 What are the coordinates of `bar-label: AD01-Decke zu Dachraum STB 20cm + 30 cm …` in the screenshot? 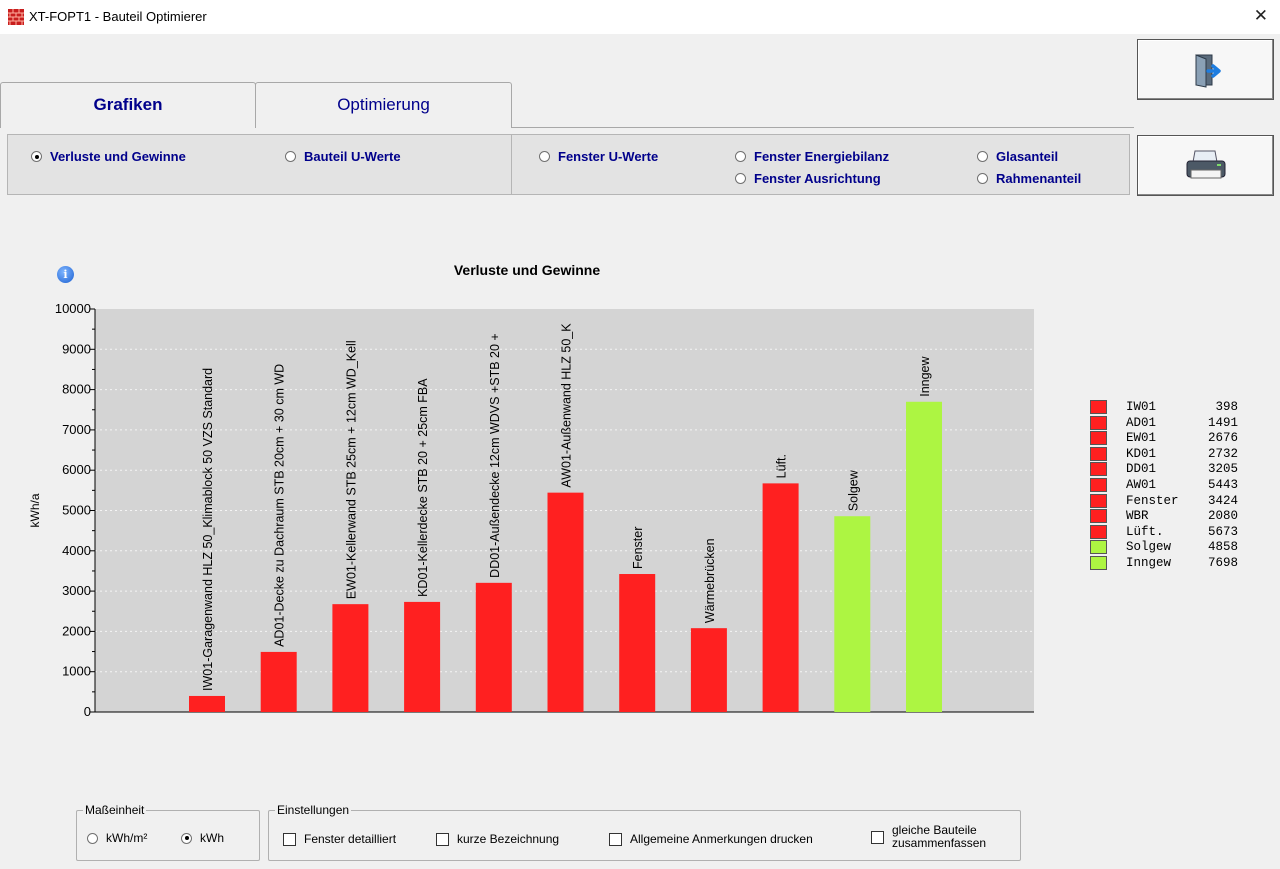 It's located at (280, 505).